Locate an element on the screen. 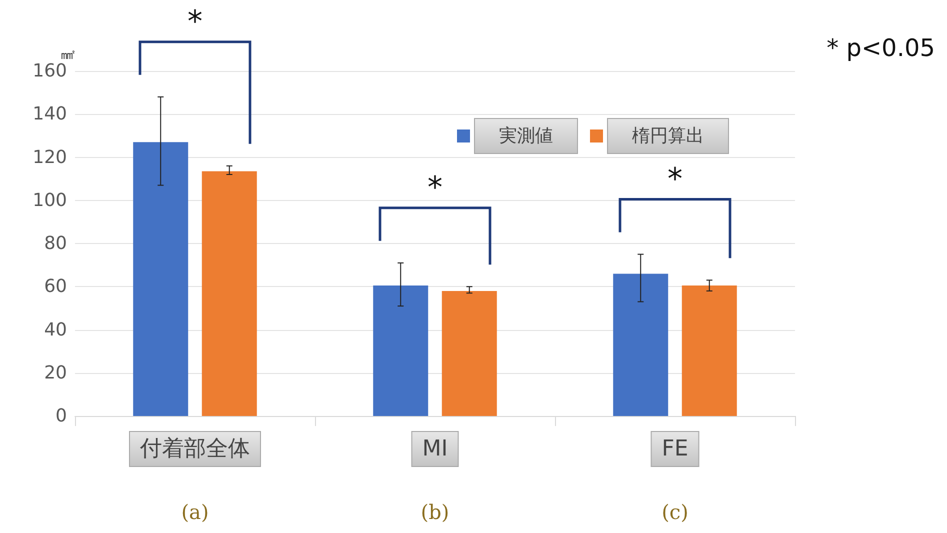  y-tick-label: 80 is located at coordinates (55, 243).